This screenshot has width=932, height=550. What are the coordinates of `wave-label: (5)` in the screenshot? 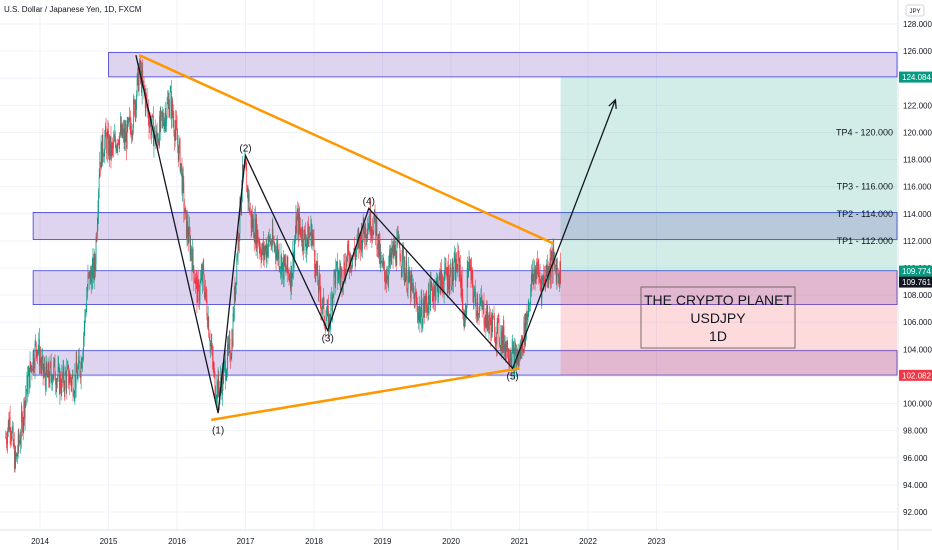 It's located at (513, 376).